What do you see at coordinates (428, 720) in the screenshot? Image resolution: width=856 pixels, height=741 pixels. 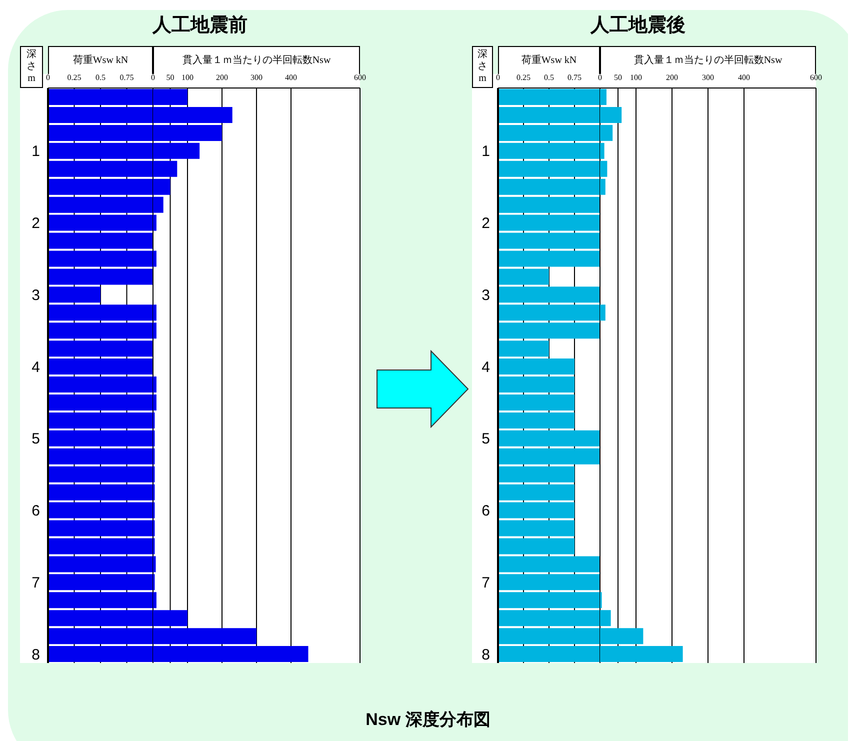 I see `text: Nsw 深度分布図` at bounding box center [428, 720].